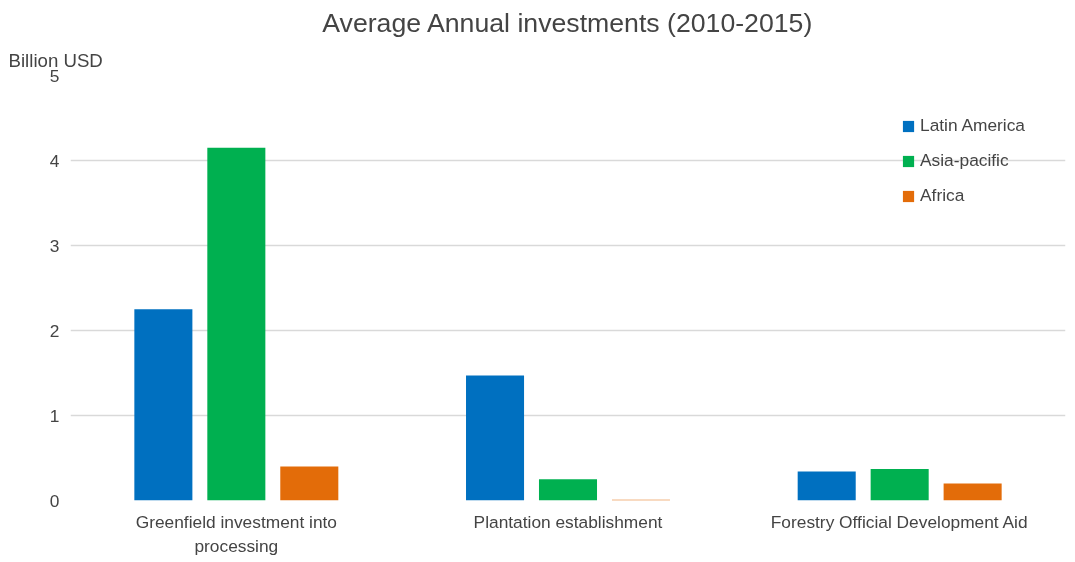 The image size is (1075, 562). What do you see at coordinates (942, 195) in the screenshot?
I see `legend-label: Africa` at bounding box center [942, 195].